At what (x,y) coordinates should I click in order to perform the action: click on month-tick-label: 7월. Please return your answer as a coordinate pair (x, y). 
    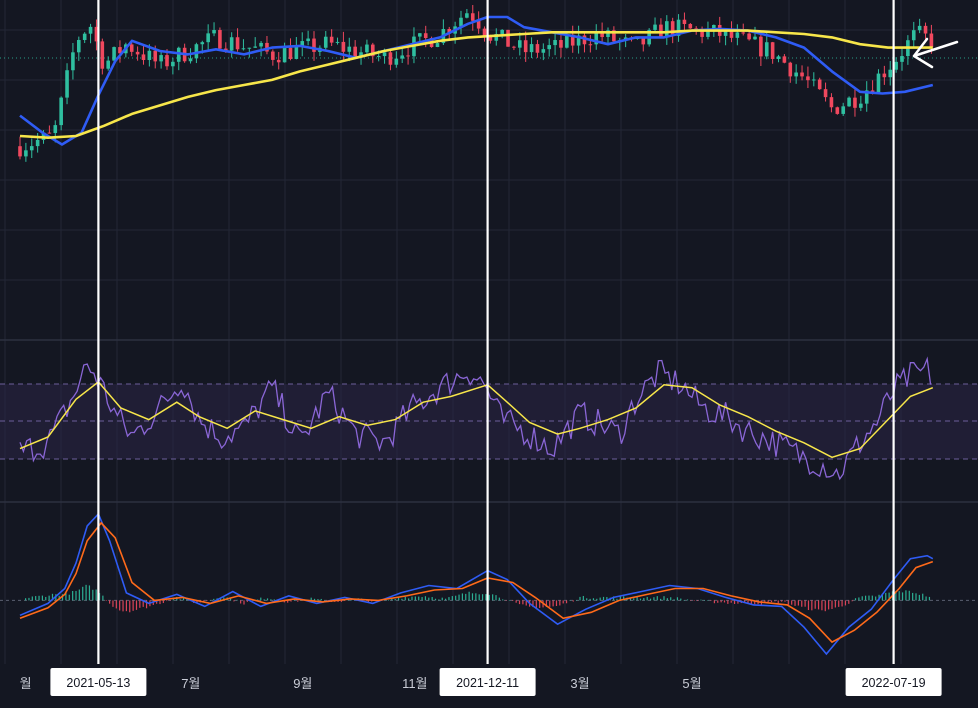
    Looking at the image, I should click on (190, 683).